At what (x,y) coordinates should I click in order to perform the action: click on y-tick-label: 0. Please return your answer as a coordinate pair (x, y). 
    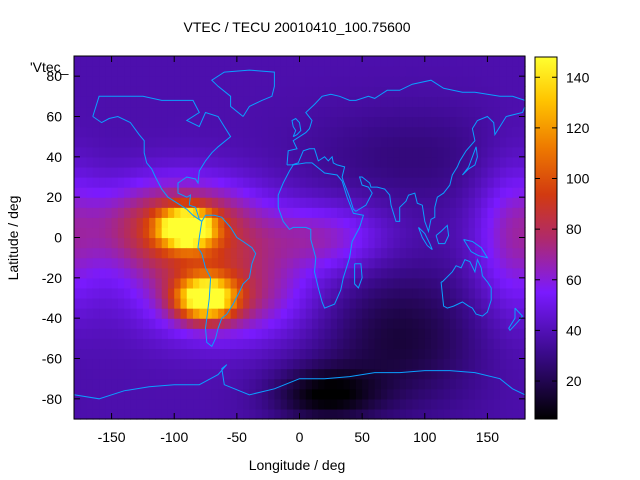
    Looking at the image, I should click on (58, 238).